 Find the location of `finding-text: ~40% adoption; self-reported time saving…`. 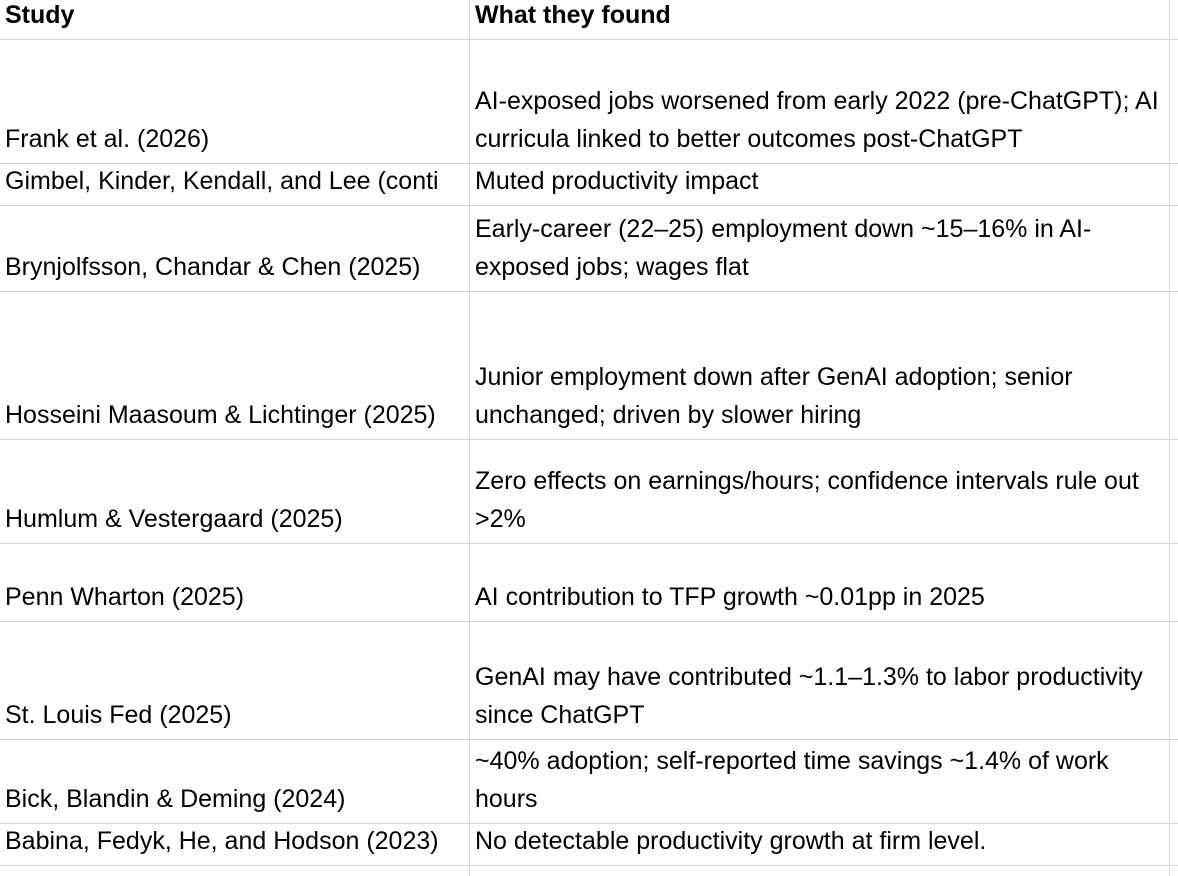

finding-text: ~40% adoption; self-reported time saving… is located at coordinates (792, 780).